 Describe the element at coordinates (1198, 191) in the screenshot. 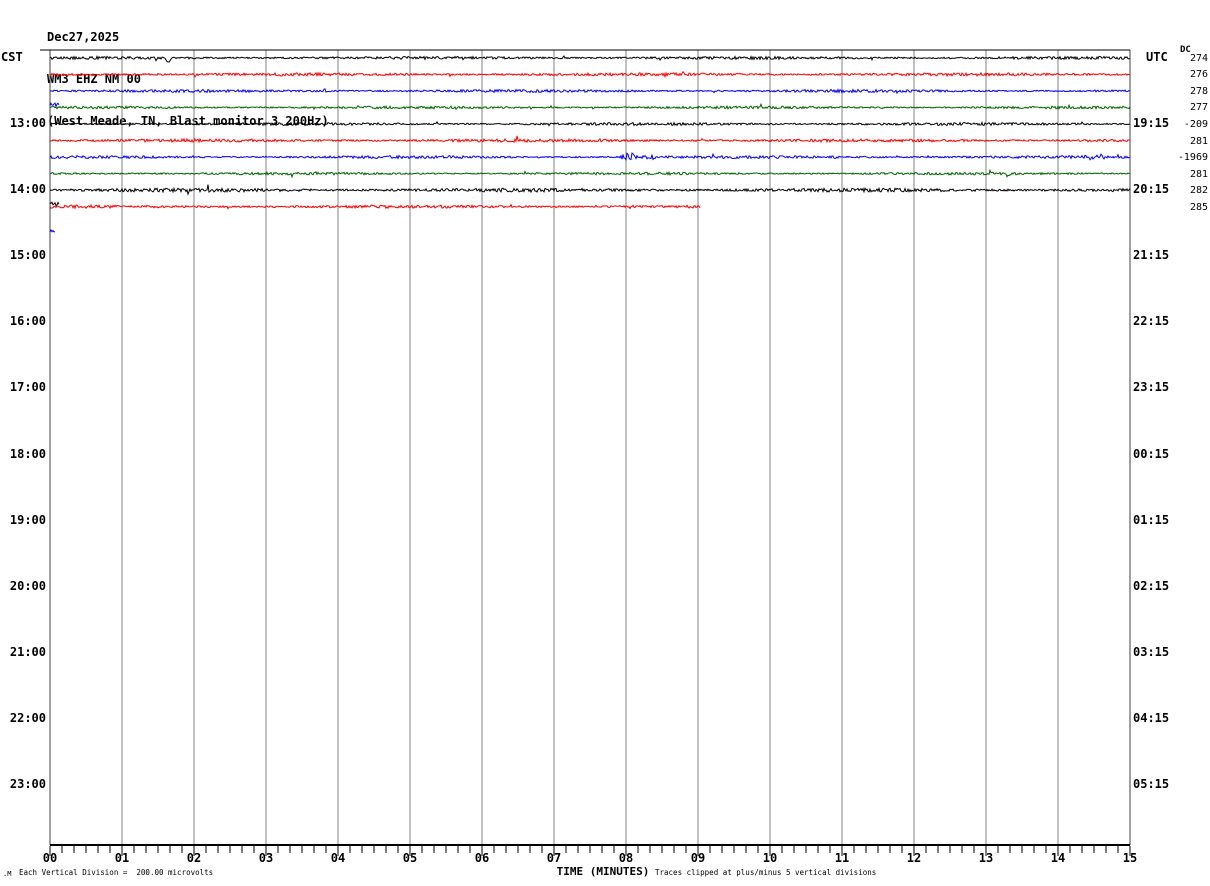

I see `dc-value: 282` at that location.